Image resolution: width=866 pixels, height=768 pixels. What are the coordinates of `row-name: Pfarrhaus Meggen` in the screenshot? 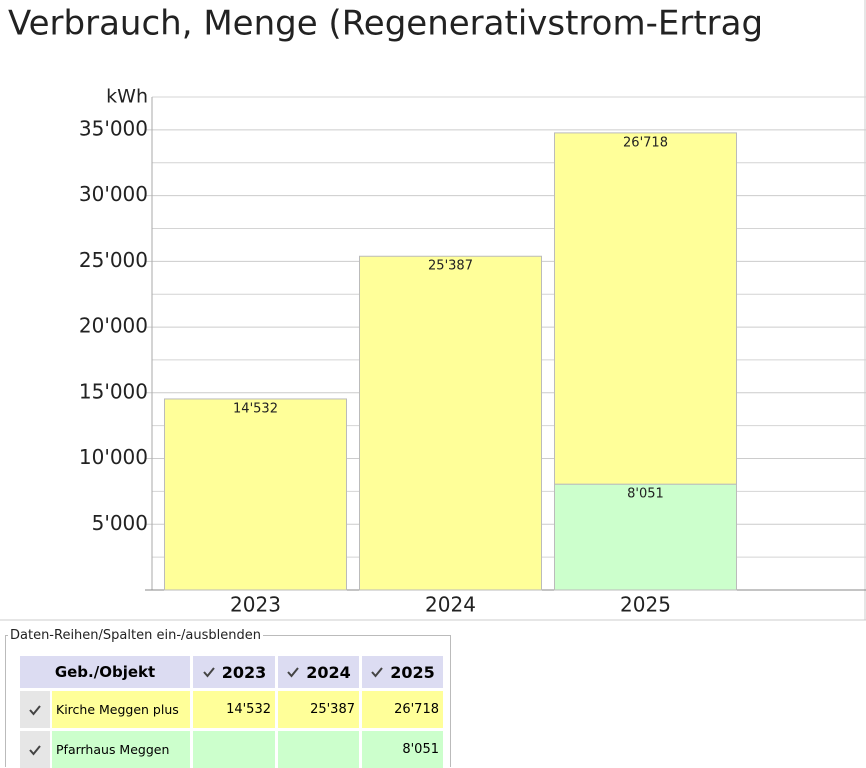 It's located at (121, 749).